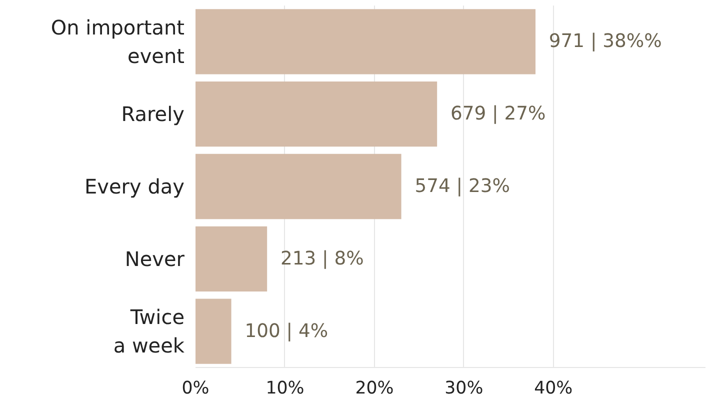  I want to click on x-tick-label: 0%, so click(196, 388).